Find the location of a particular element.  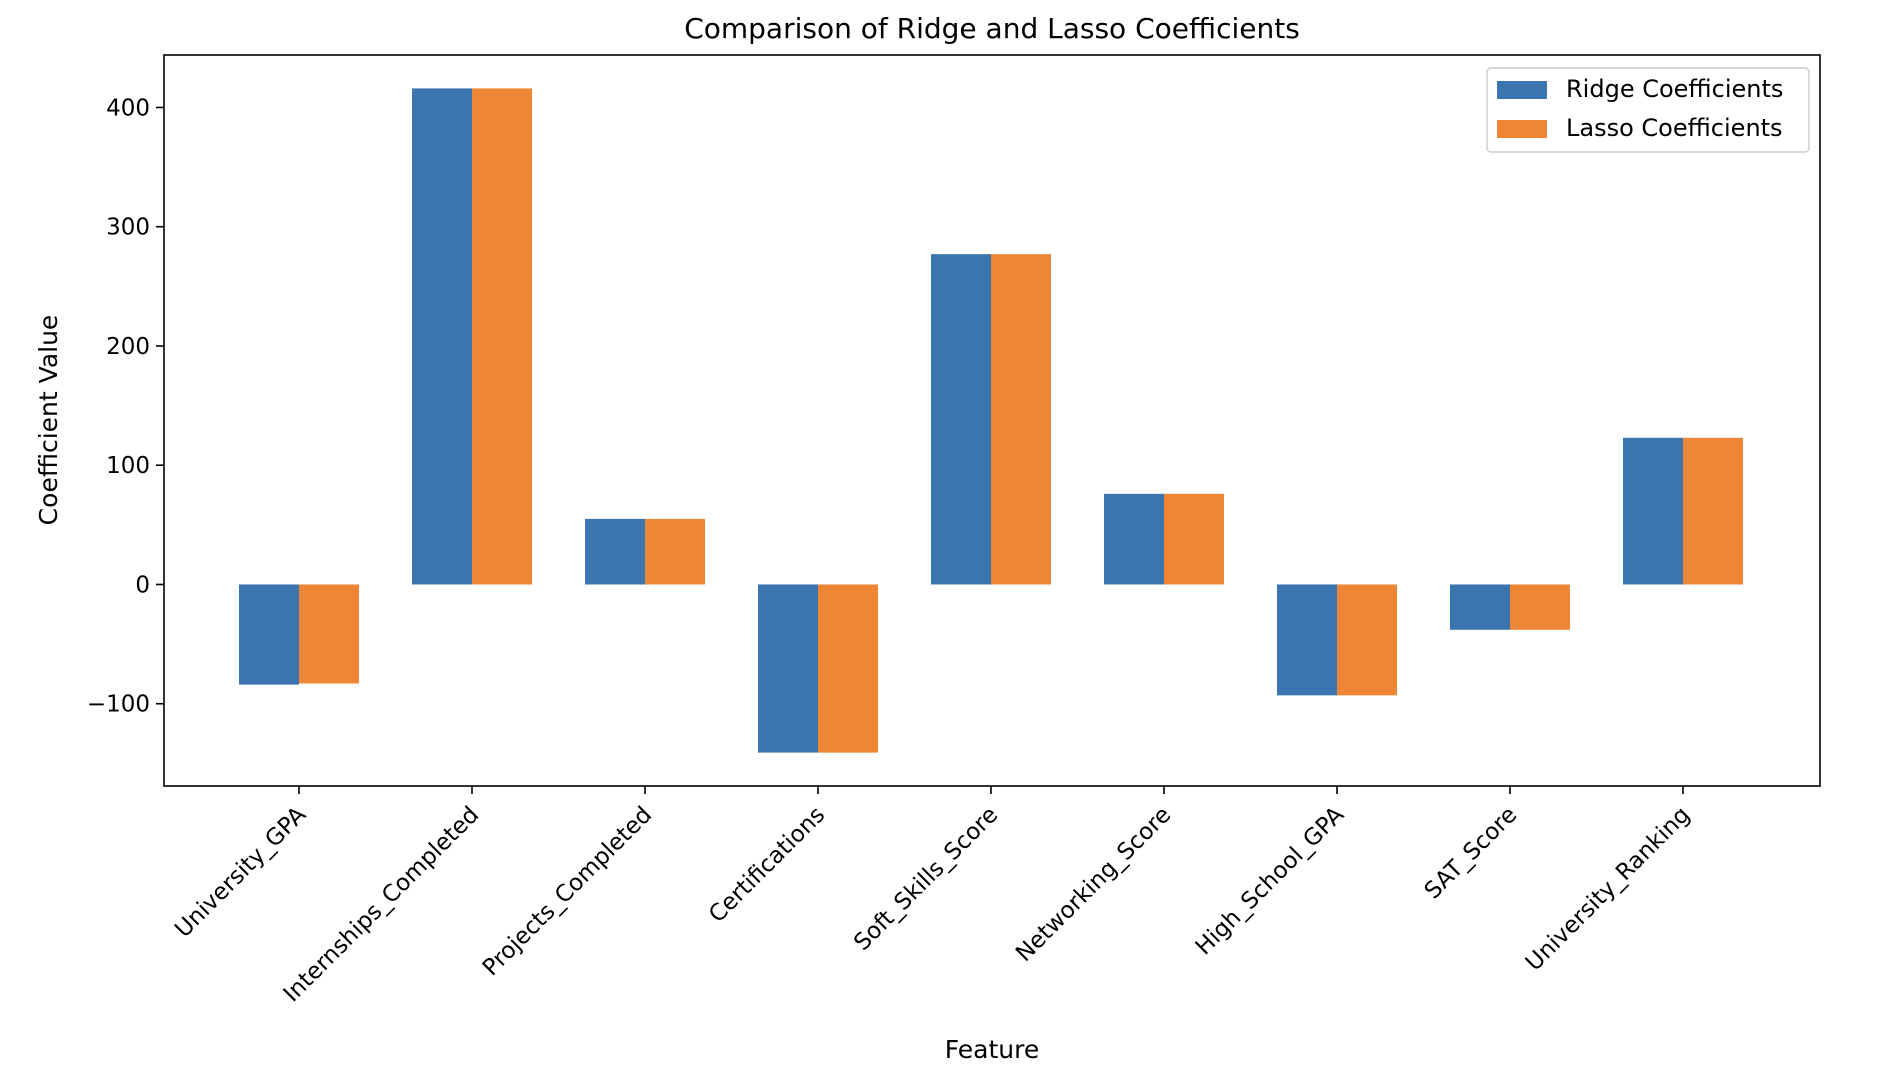

bar-ridge-certifications is located at coordinates (788, 668).